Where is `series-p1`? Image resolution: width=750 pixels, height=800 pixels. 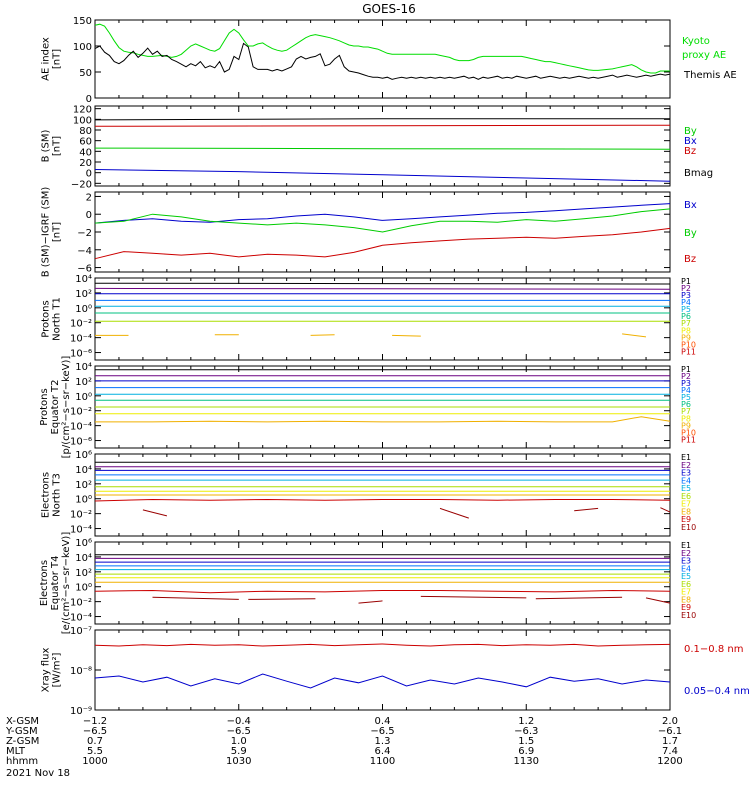
series-p1 is located at coordinates (382, 283).